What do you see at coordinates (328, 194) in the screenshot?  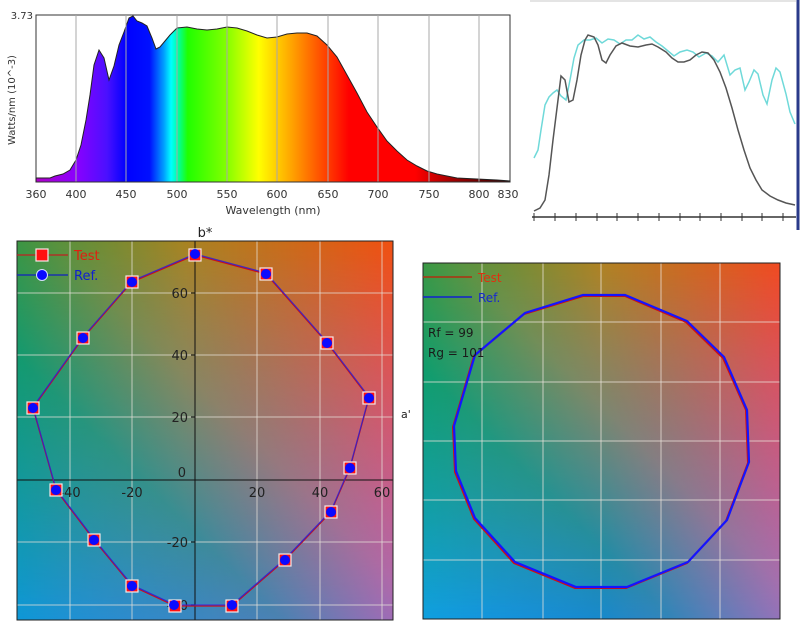 I see `svg-text: 650` at bounding box center [328, 194].